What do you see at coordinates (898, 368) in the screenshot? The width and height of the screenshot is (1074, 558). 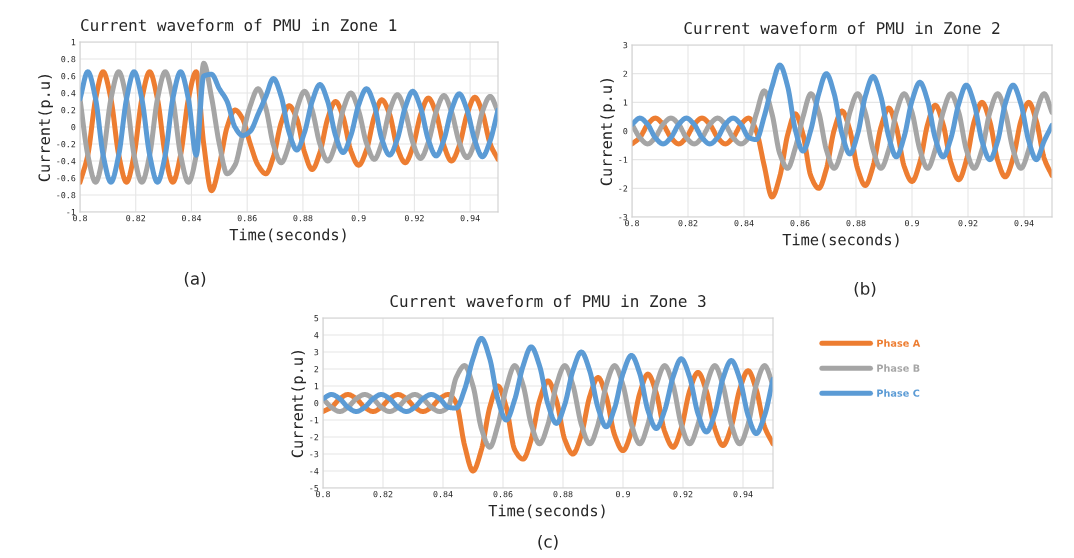 I see `text: Phase B` at bounding box center [898, 368].